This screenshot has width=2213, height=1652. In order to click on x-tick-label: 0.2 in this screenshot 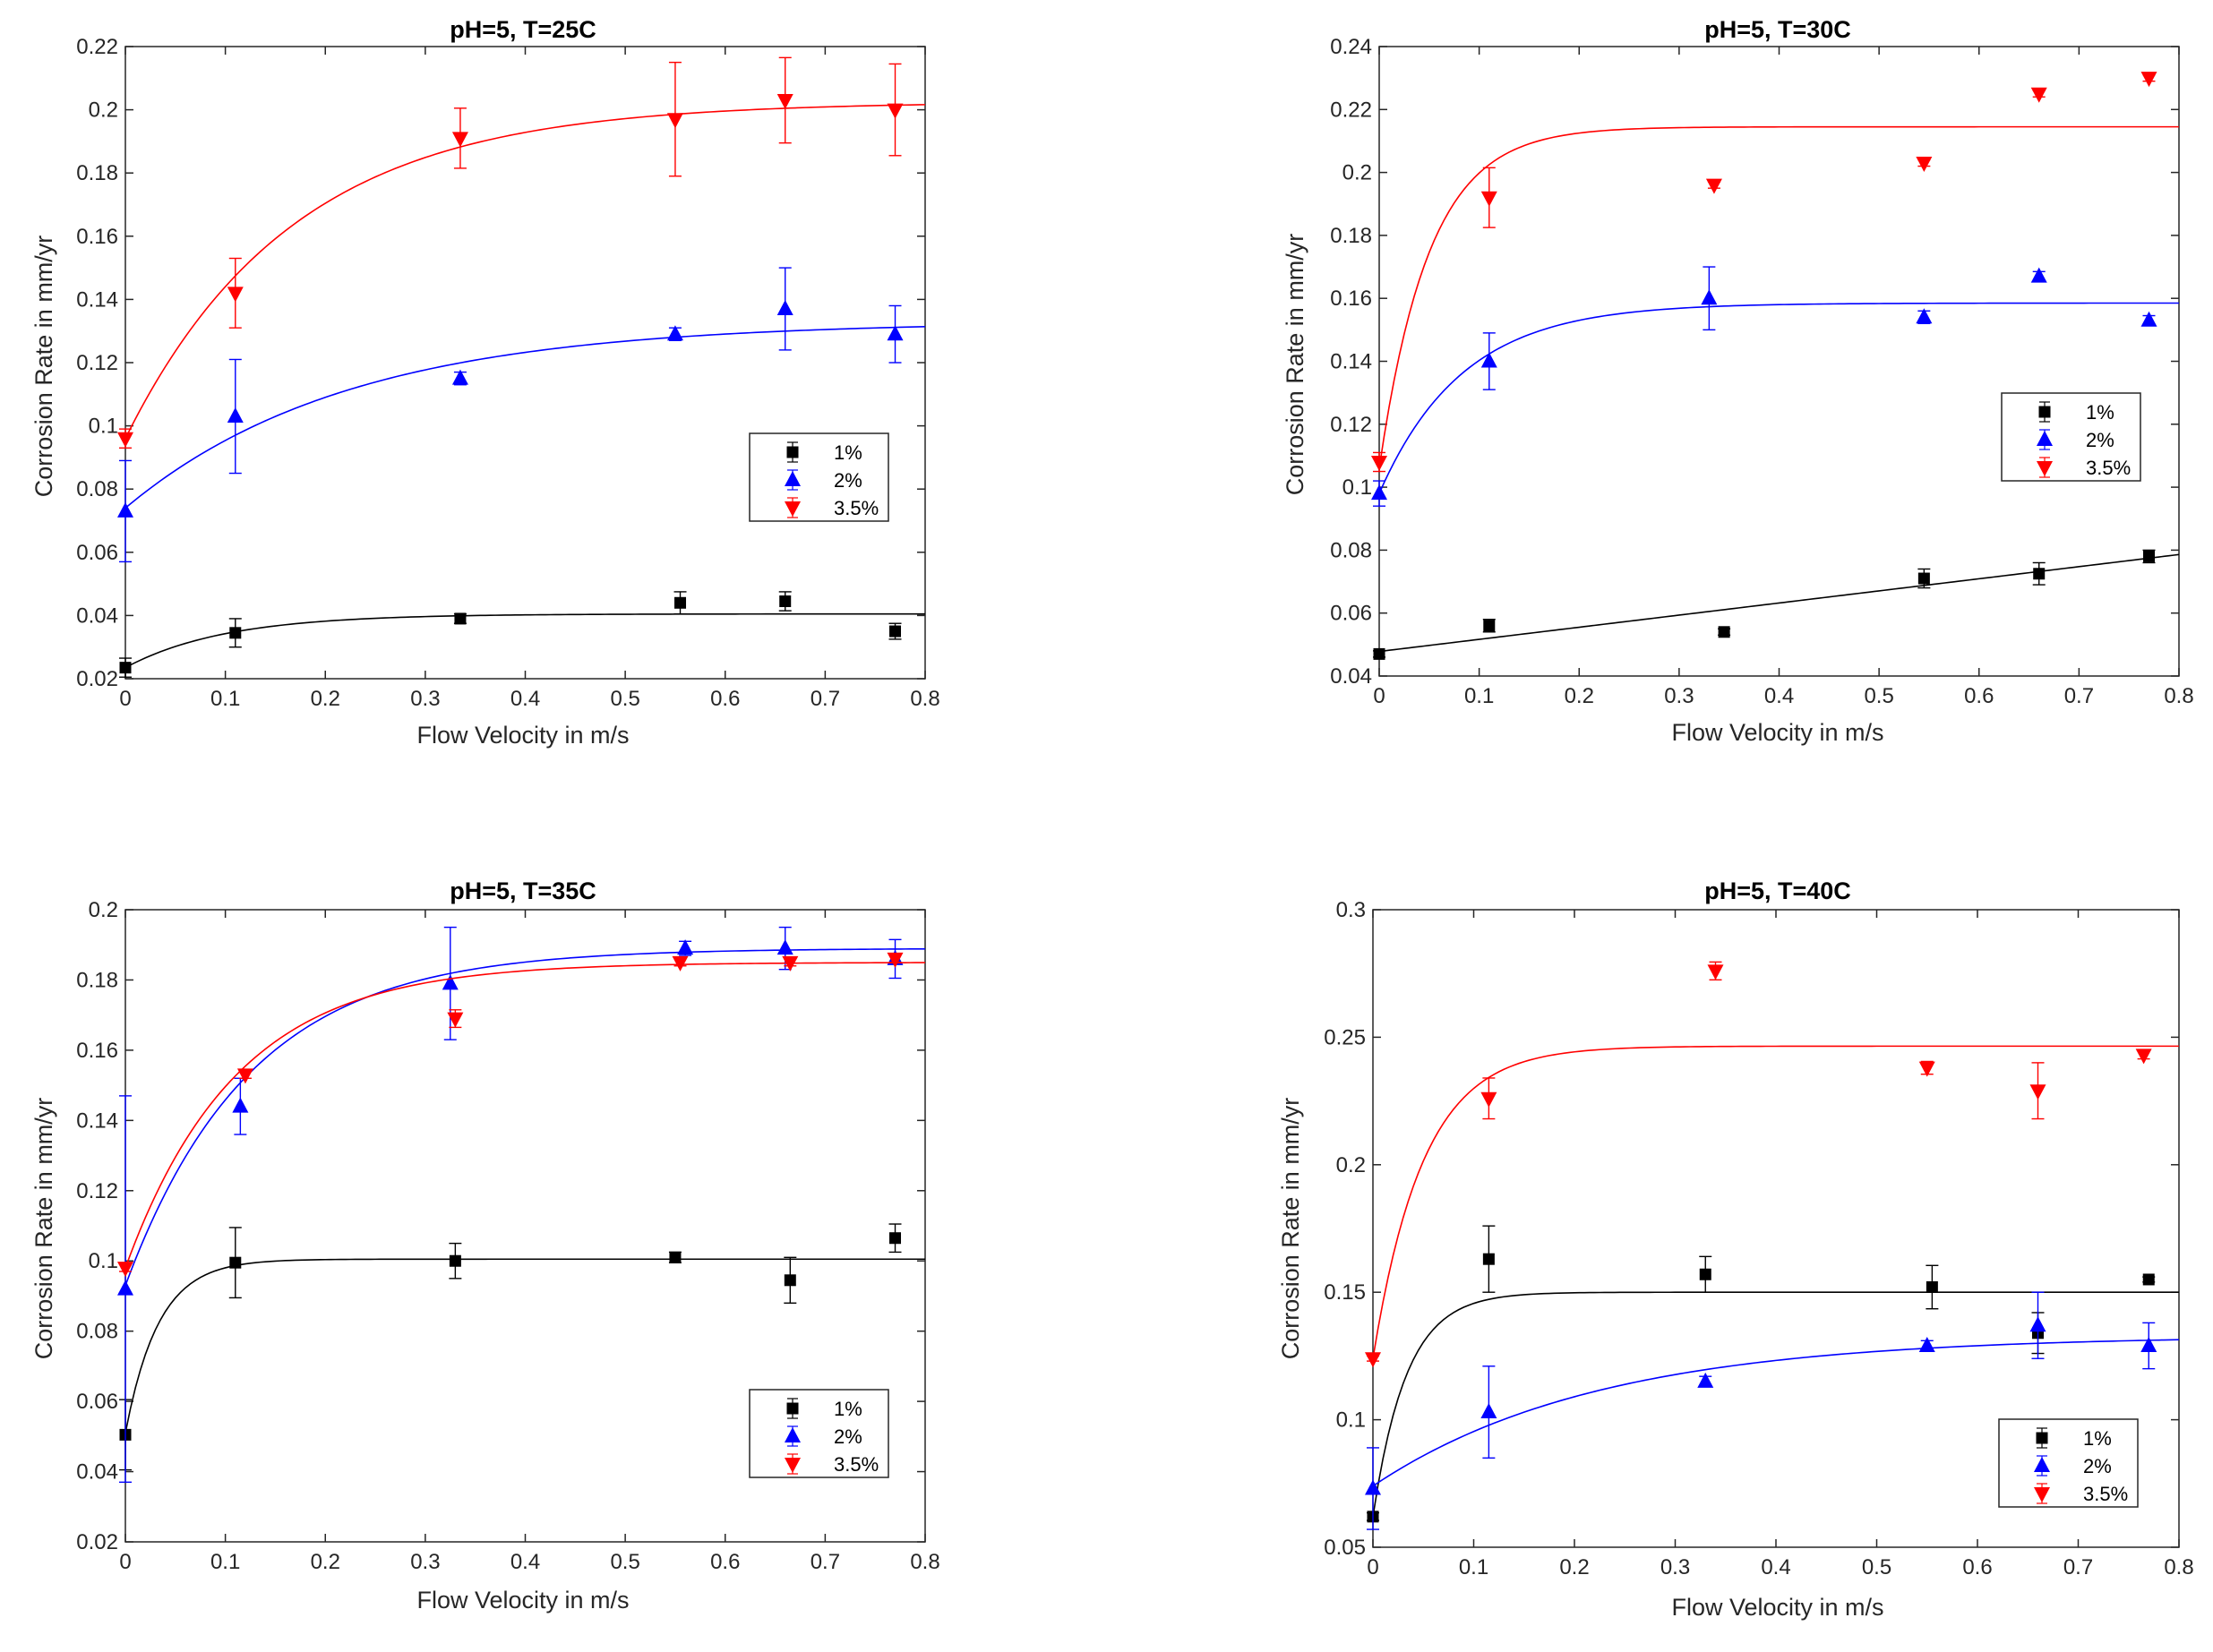, I will do `click(325, 1562)`.